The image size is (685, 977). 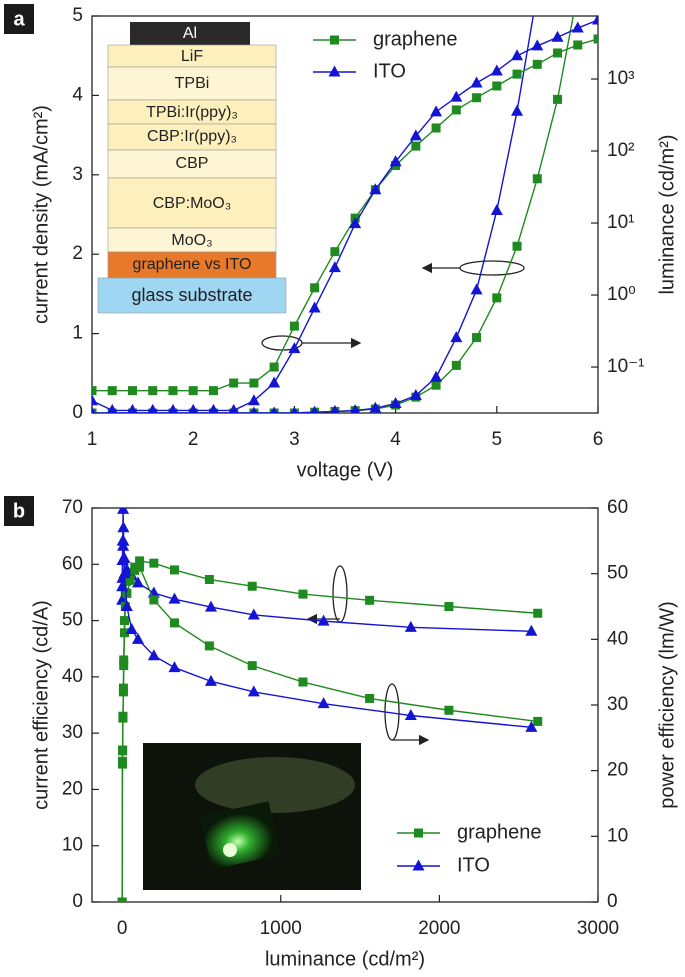 What do you see at coordinates (359, 71) in the screenshot?
I see `legend-item: ITO` at bounding box center [359, 71].